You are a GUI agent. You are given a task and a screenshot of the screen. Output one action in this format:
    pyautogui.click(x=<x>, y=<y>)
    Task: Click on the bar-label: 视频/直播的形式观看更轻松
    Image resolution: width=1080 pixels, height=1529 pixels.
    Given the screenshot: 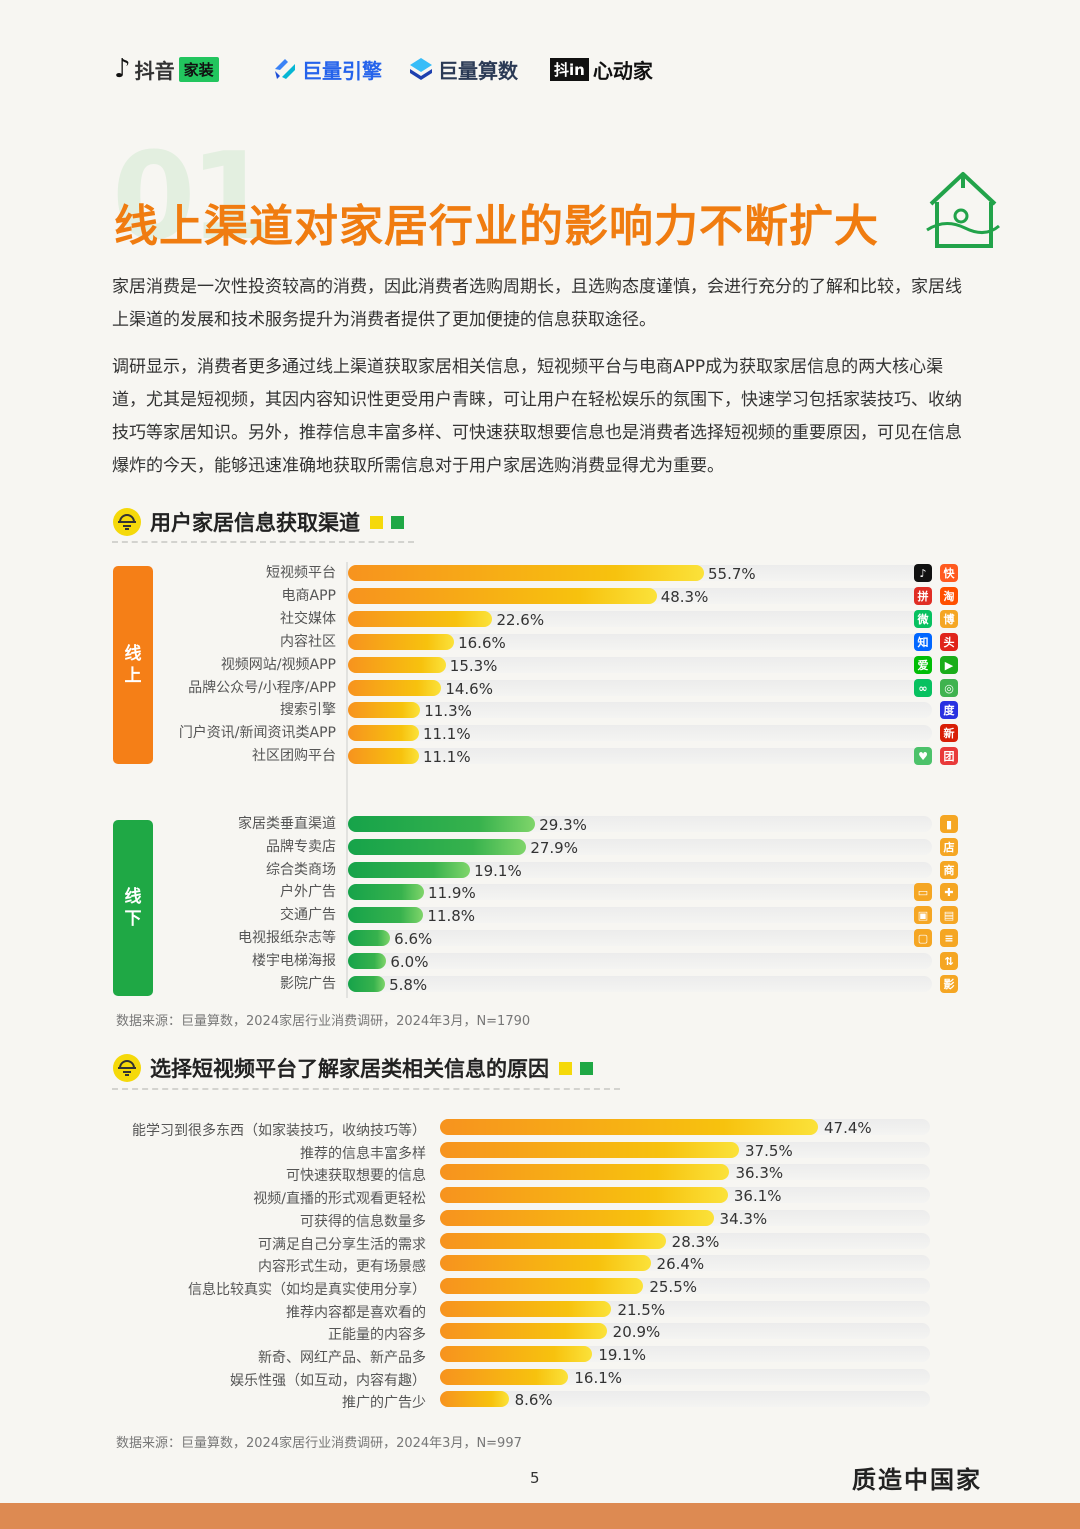 What is the action you would take?
    pyautogui.click(x=339, y=1199)
    